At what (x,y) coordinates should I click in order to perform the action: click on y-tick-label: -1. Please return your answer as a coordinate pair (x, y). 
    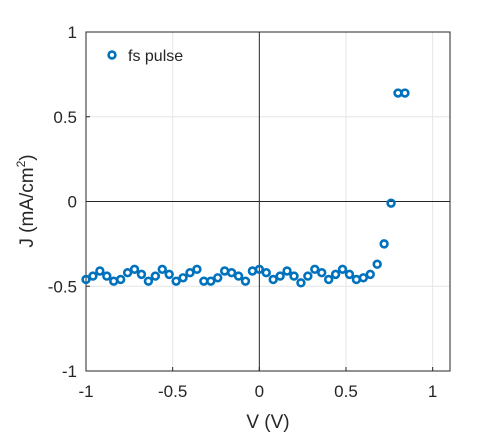
    Looking at the image, I should click on (69, 371).